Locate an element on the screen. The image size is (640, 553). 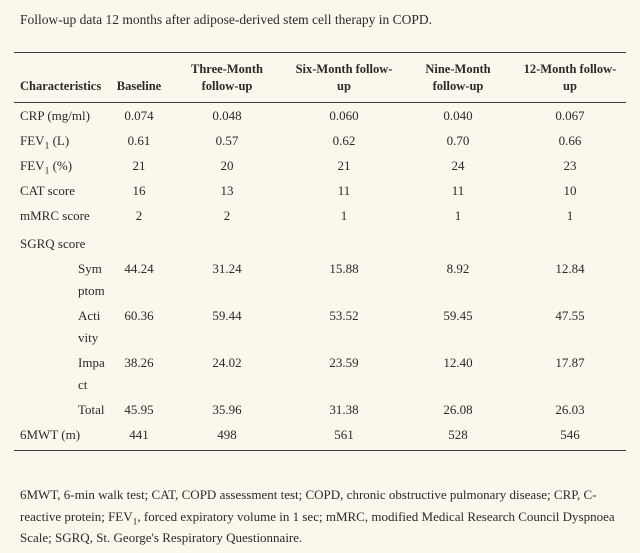
table-row-sgrq-total: Total 45.95 35.96 31.38 26.08 26.03 is located at coordinates (320, 410).